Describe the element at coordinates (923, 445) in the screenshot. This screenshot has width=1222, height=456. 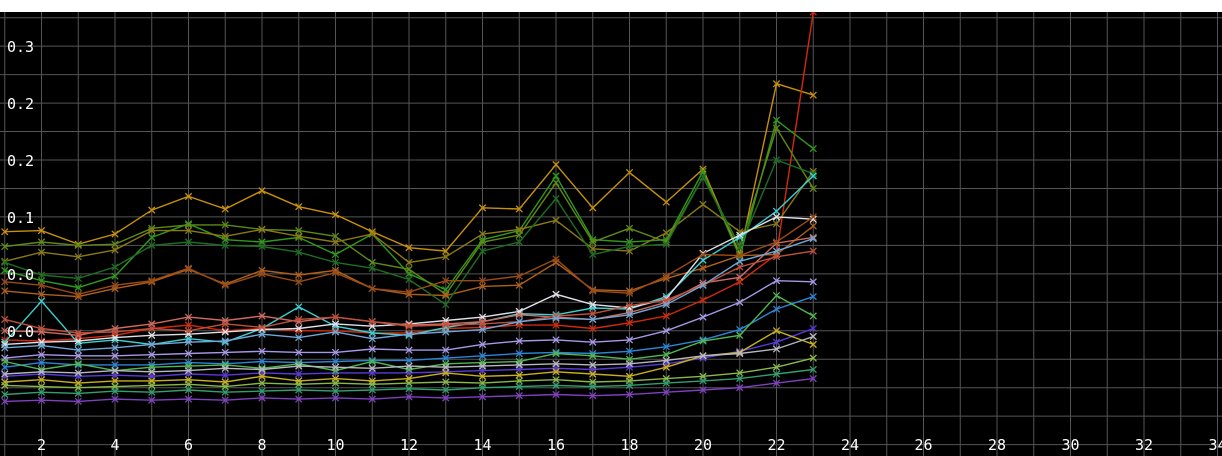
I see `x-tick-label: 26` at that location.